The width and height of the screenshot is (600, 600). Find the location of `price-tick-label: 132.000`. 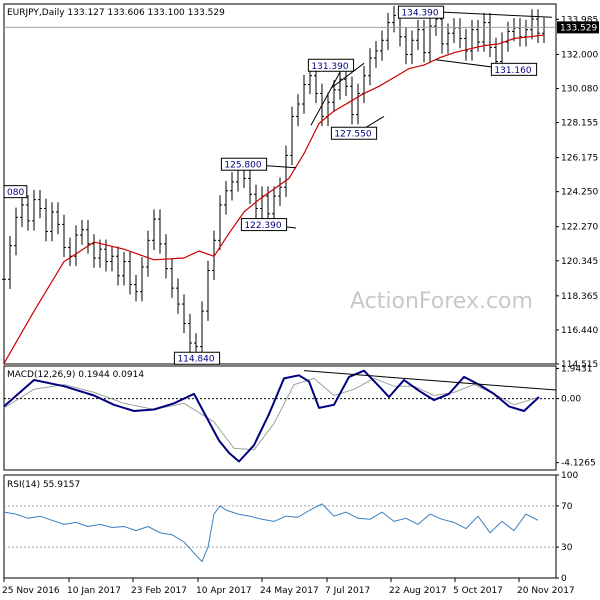

price-tick-label: 132.000 is located at coordinates (579, 55).